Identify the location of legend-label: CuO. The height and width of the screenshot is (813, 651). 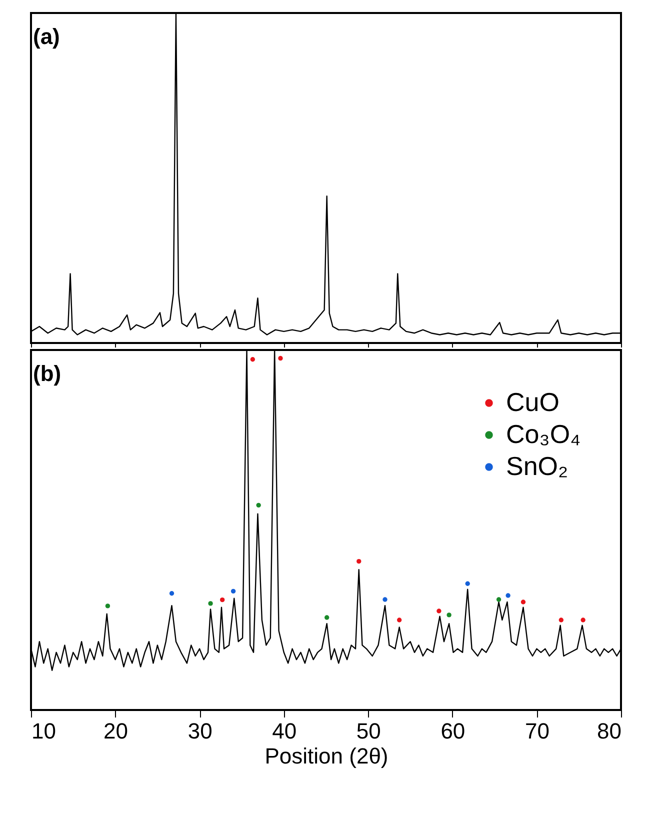
(533, 402).